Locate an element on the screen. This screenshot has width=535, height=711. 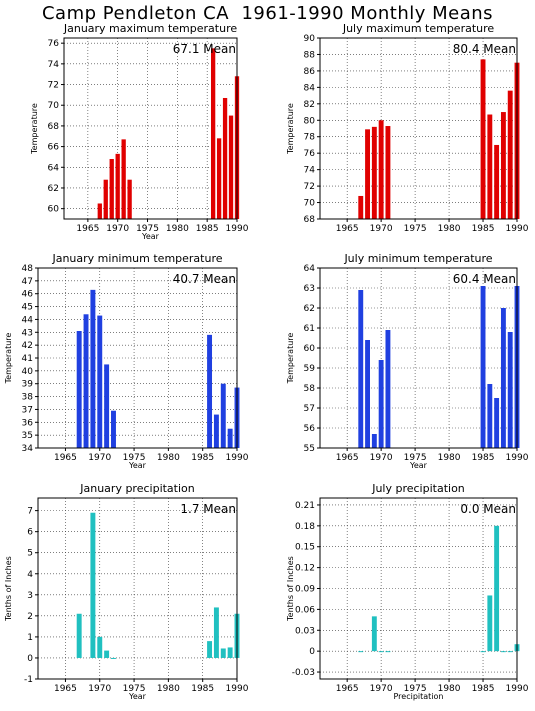
chart-4-ytick-label: 63 is located at coordinates (309, 289).